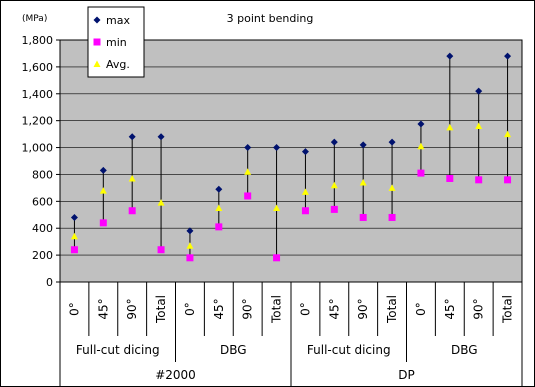 The width and height of the screenshot is (535, 387). I want to click on y-tick-label: 400, so click(42, 228).